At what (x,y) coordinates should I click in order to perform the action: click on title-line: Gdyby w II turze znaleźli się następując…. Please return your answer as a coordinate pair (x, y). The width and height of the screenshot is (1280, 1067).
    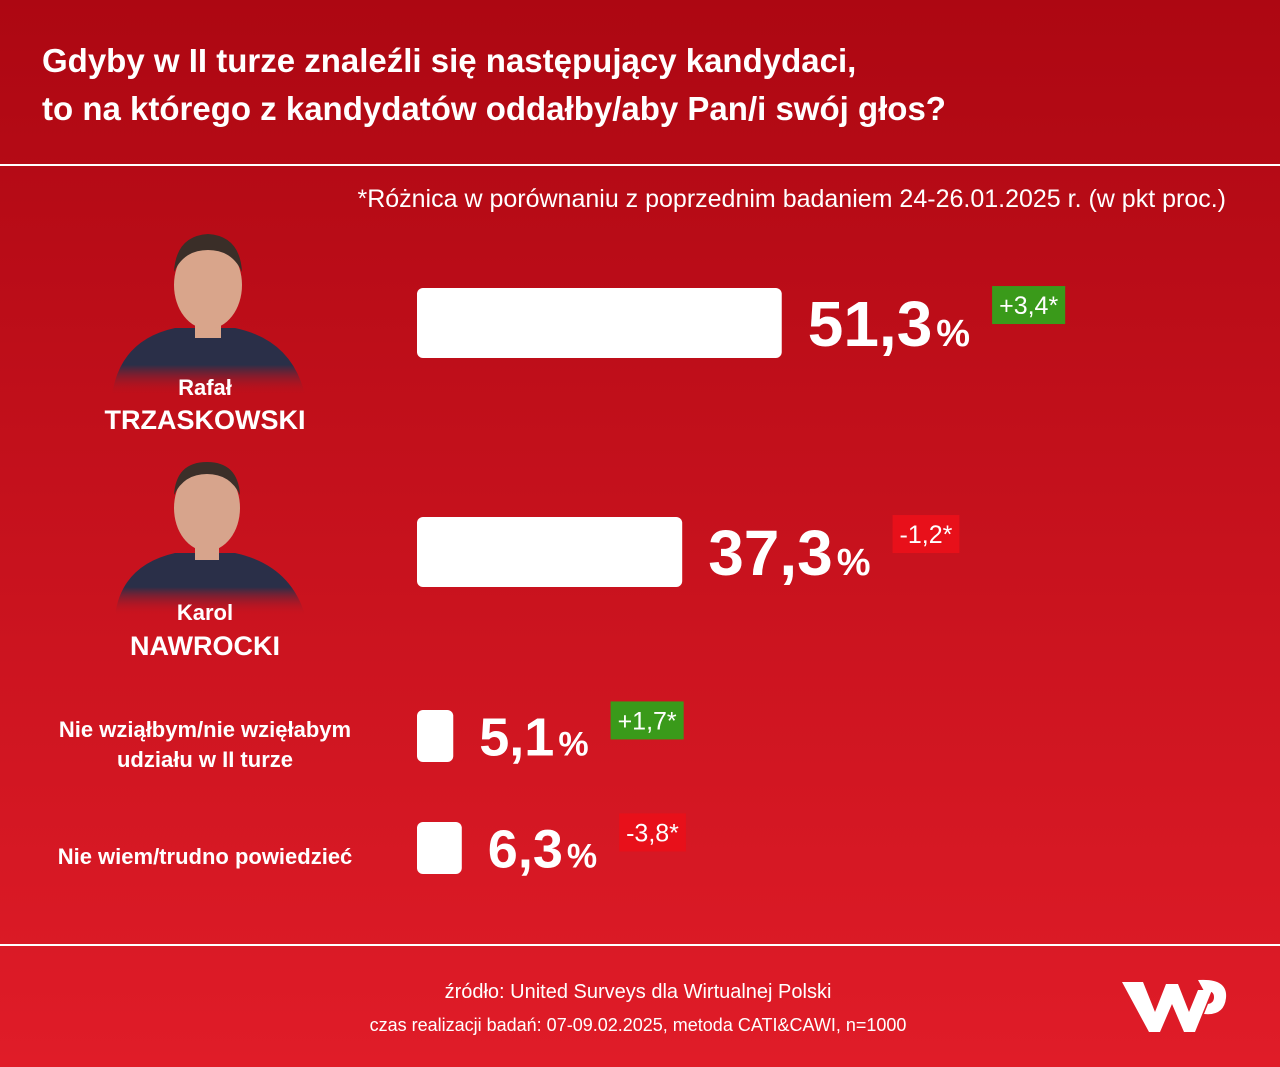
    Looking at the image, I should click on (449, 60).